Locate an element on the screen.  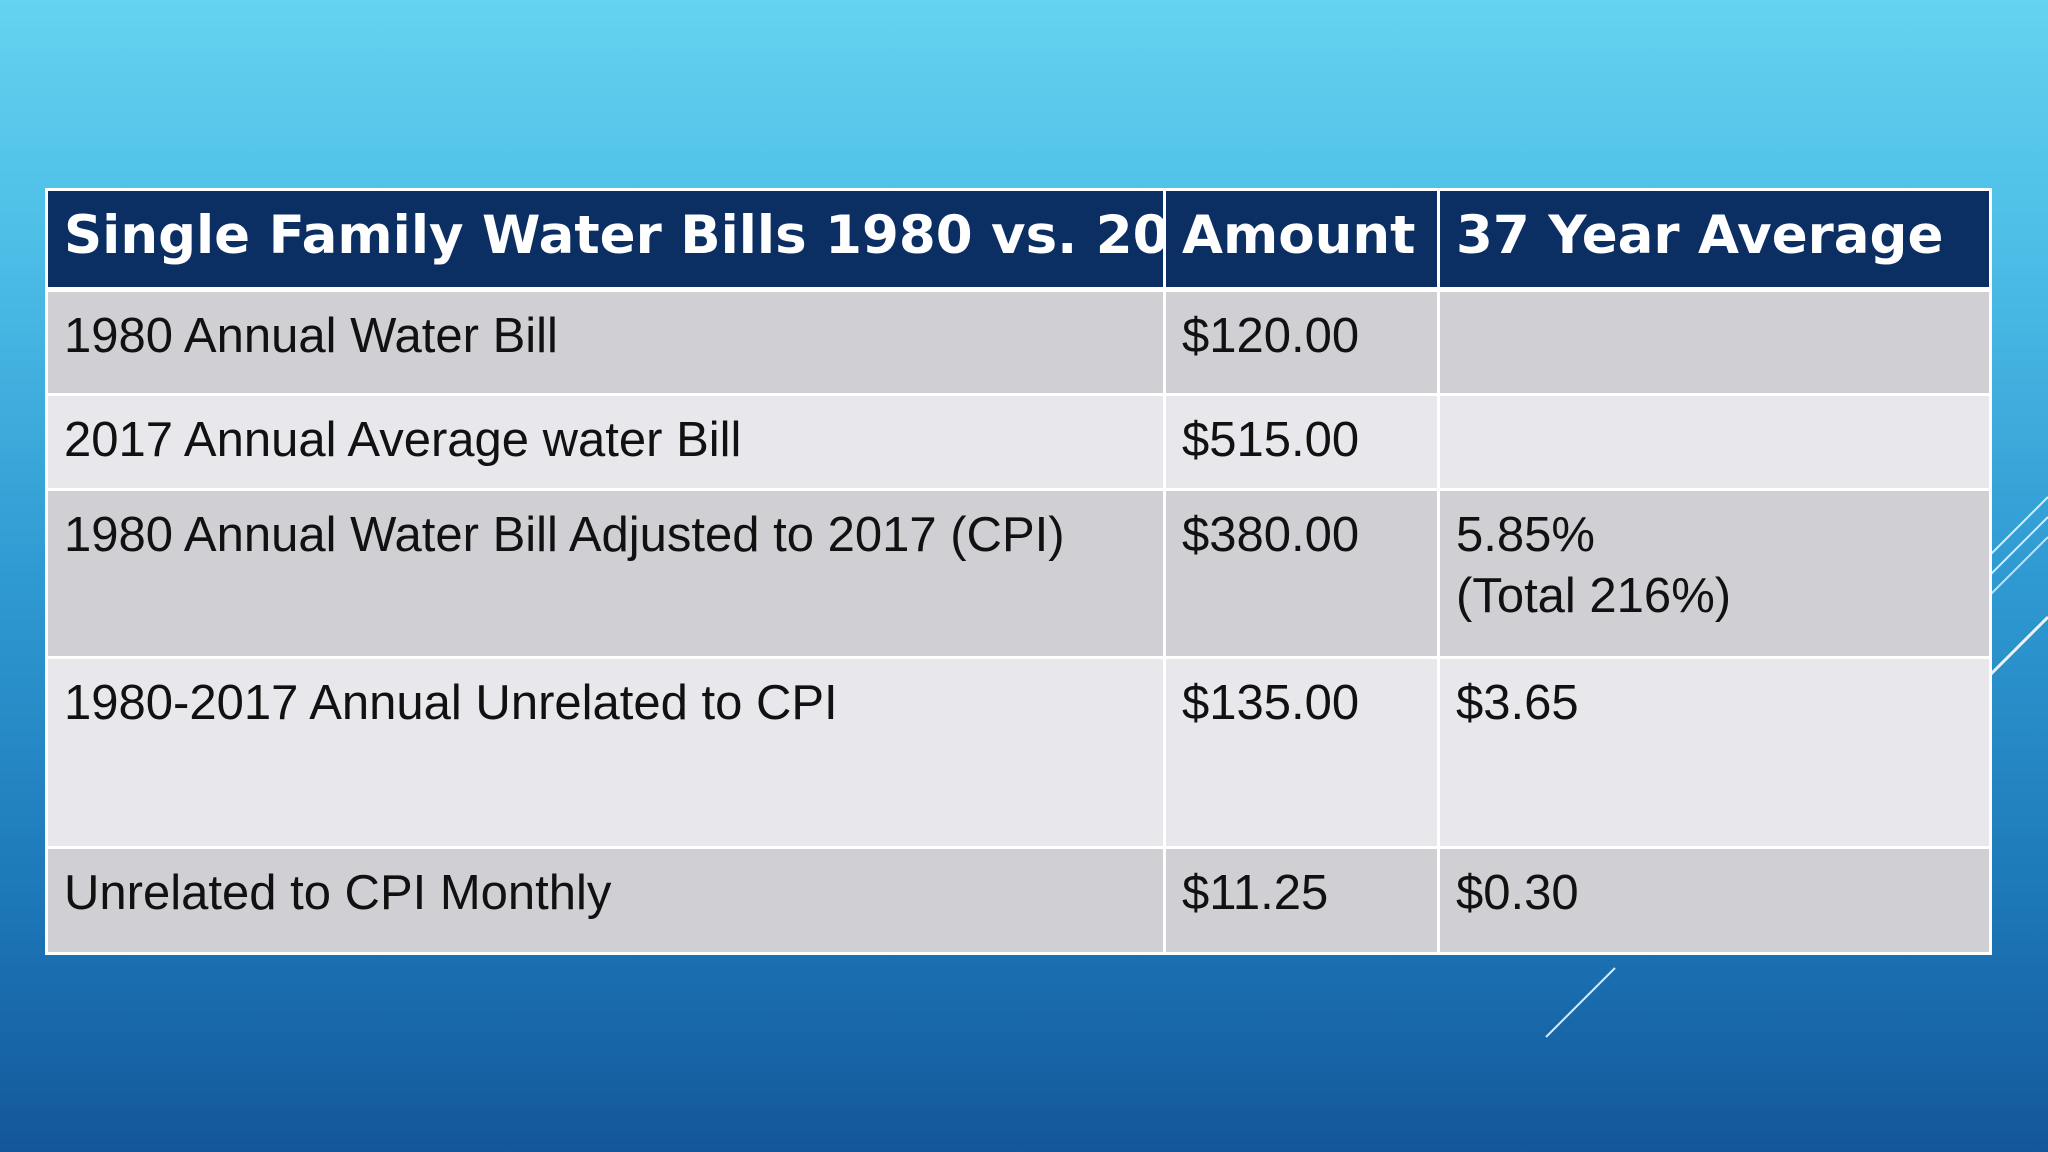
row-average-line1: 5.85% is located at coordinates (1525, 535).